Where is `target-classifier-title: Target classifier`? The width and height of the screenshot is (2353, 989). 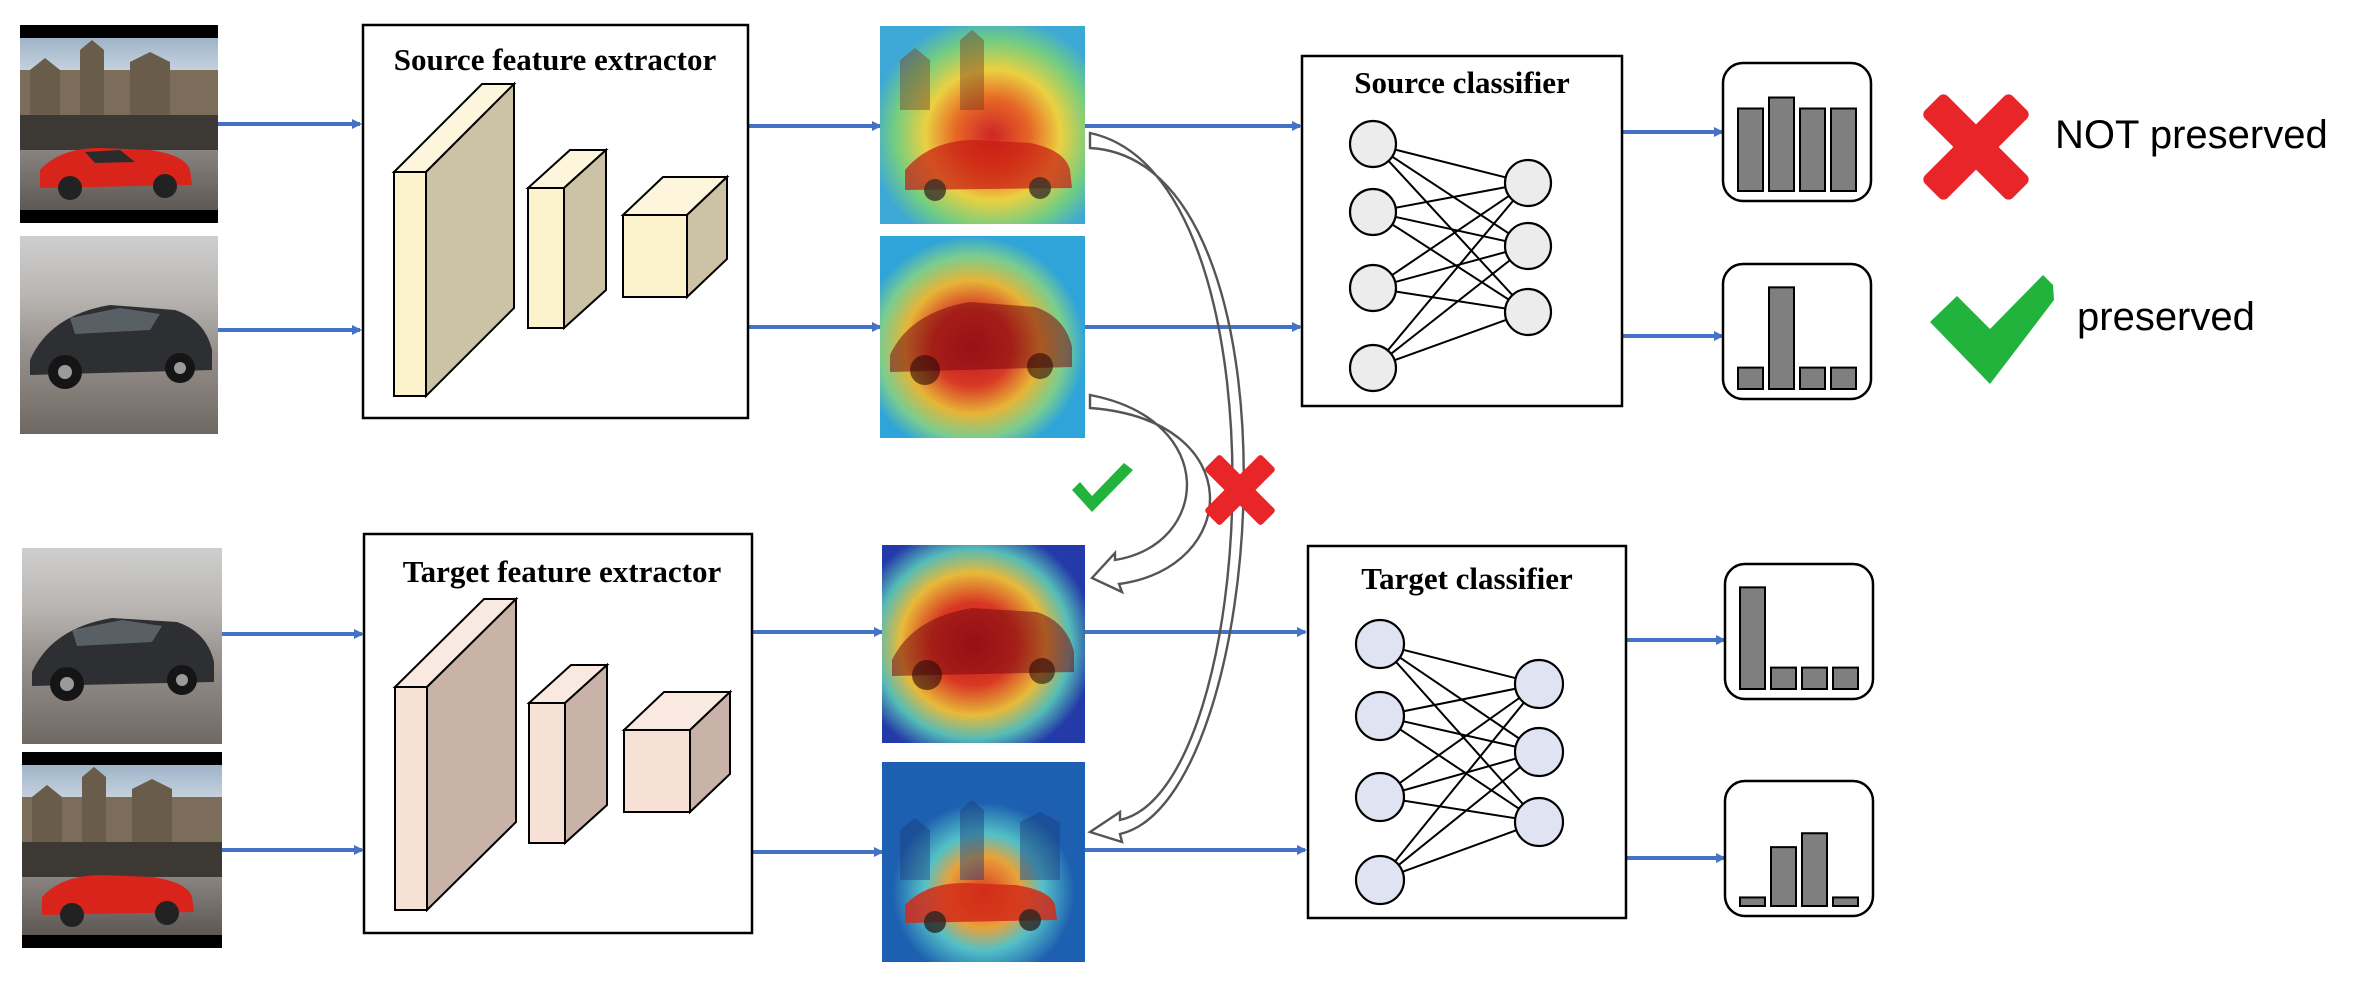 target-classifier-title: Target classifier is located at coordinates (1467, 578).